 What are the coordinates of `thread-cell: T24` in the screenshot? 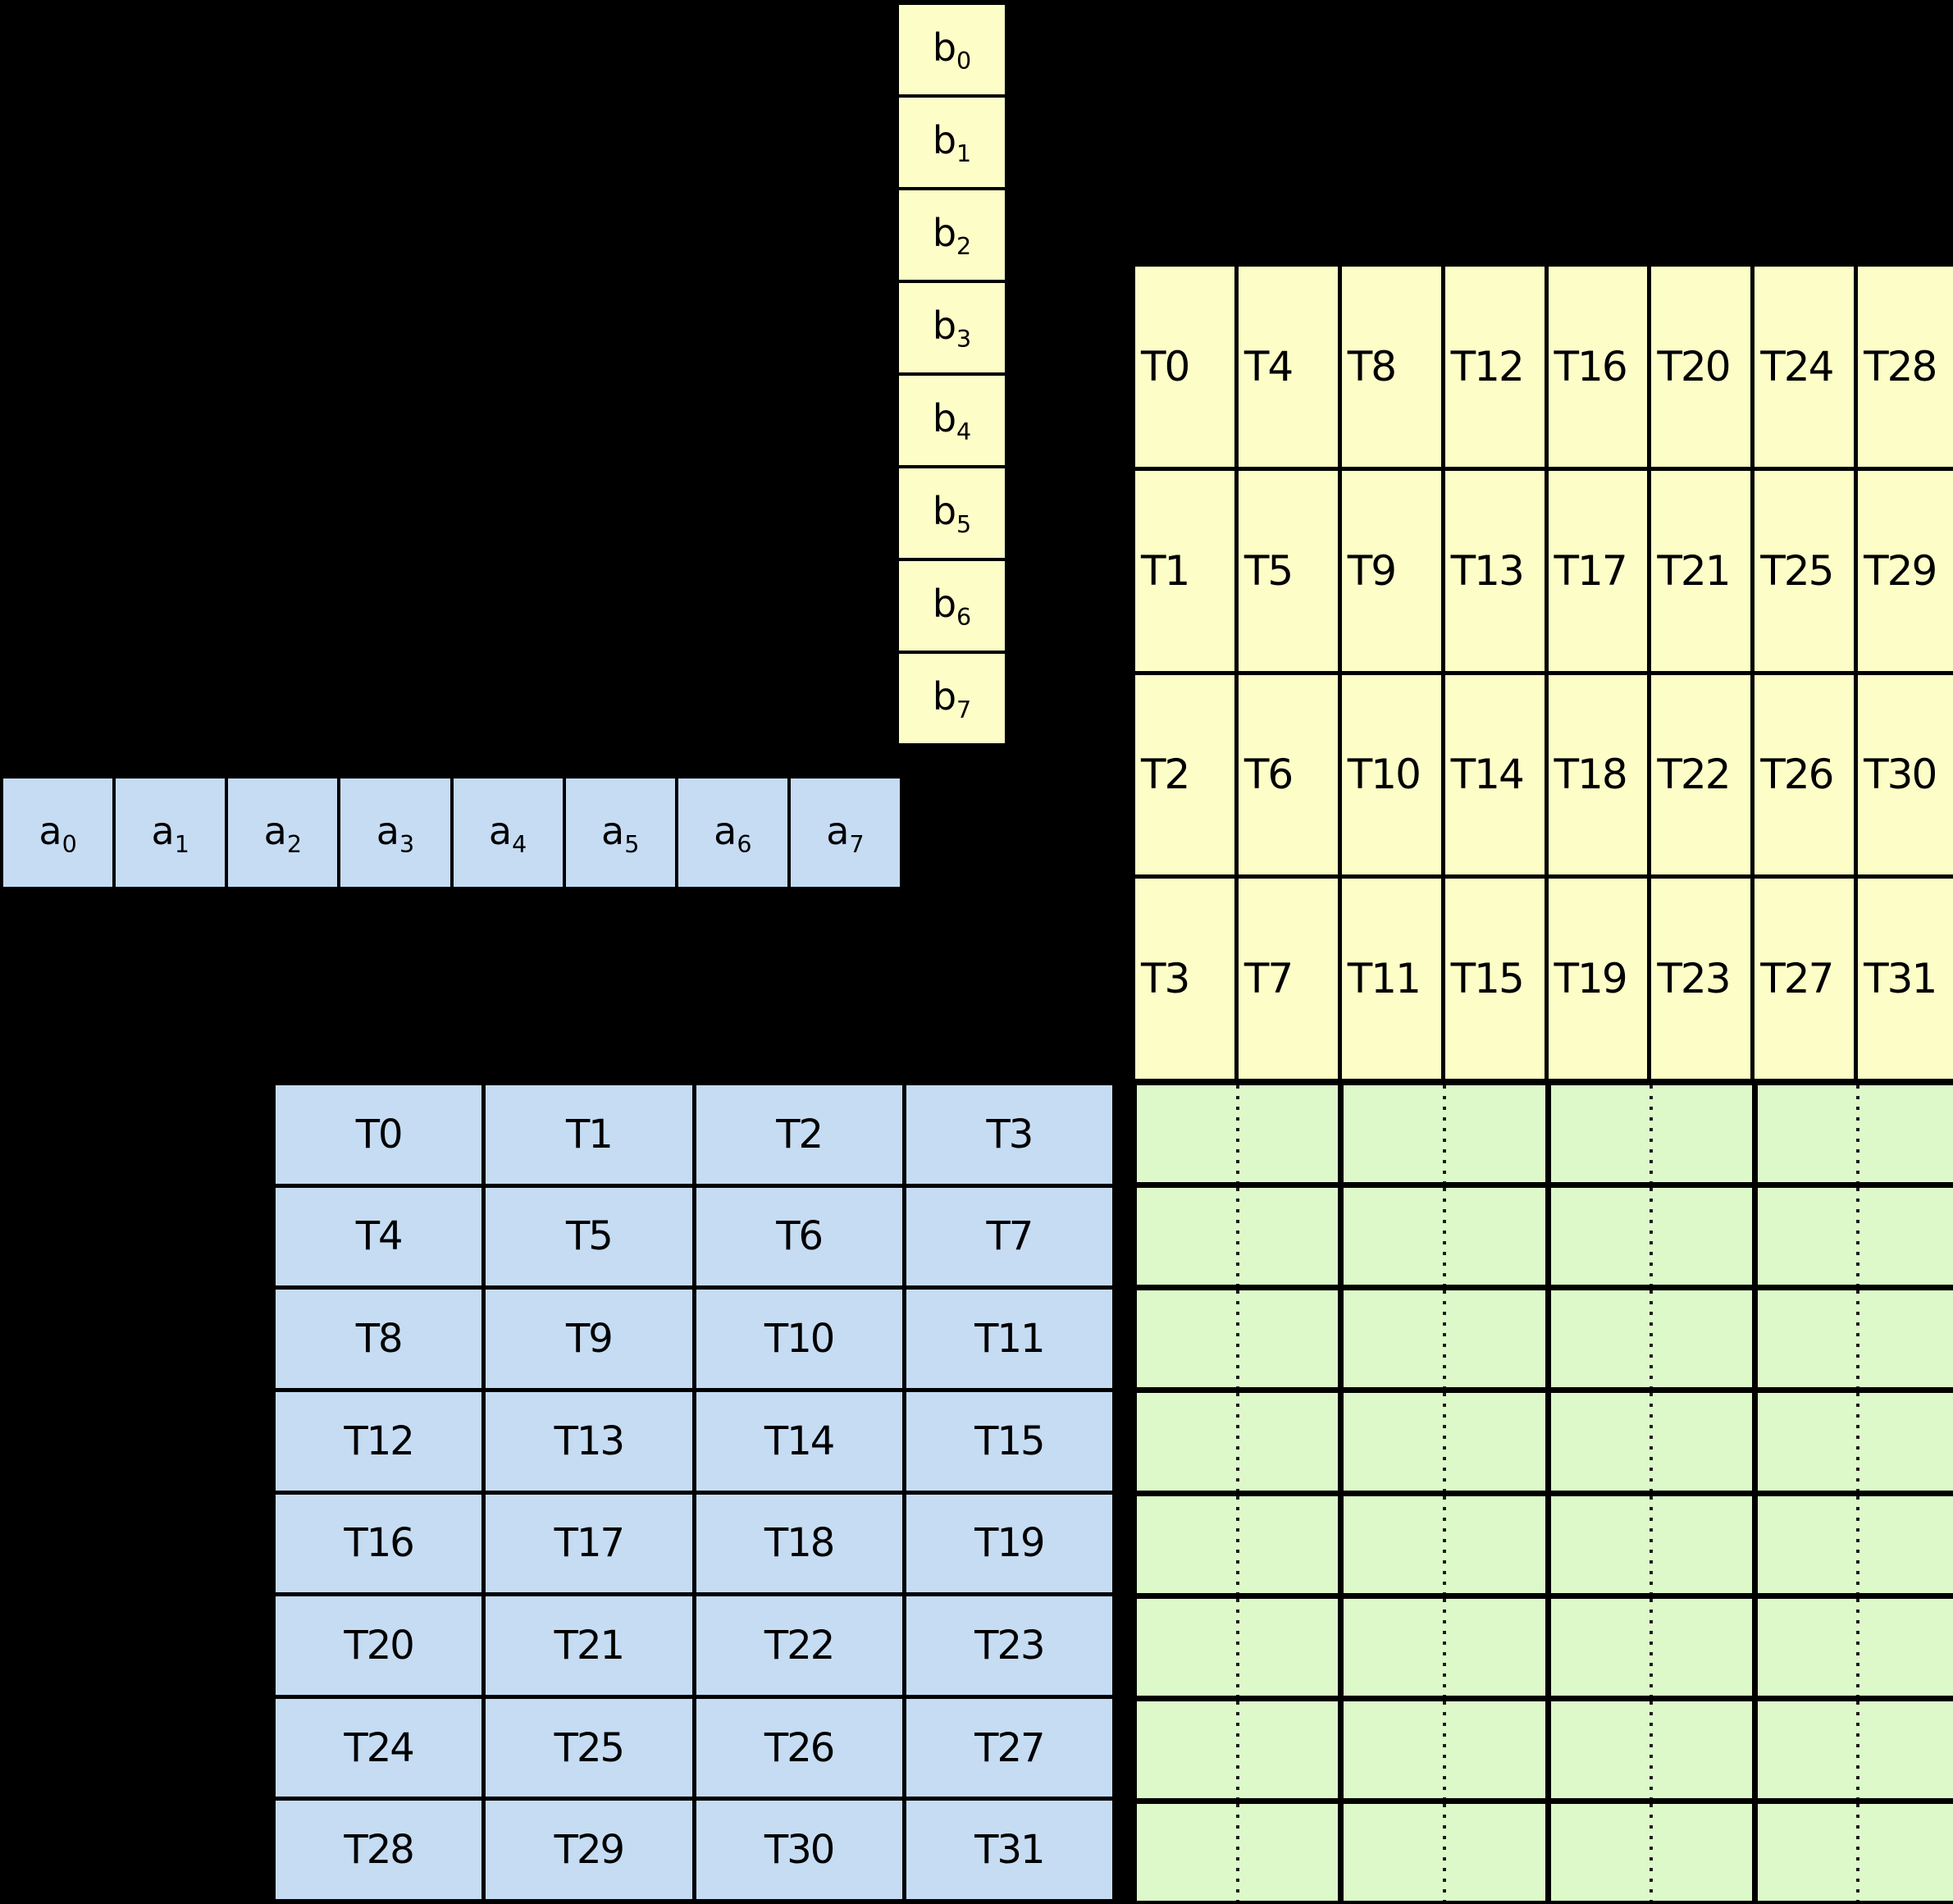 It's located at (1805, 367).